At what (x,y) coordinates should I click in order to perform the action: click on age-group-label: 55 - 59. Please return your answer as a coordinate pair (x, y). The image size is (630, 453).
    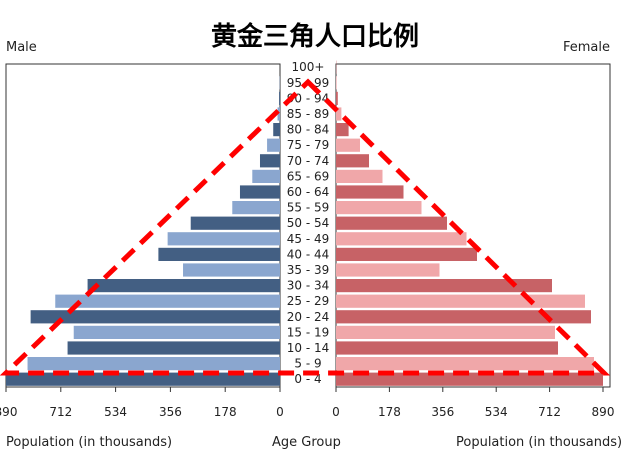
    Looking at the image, I should click on (308, 208).